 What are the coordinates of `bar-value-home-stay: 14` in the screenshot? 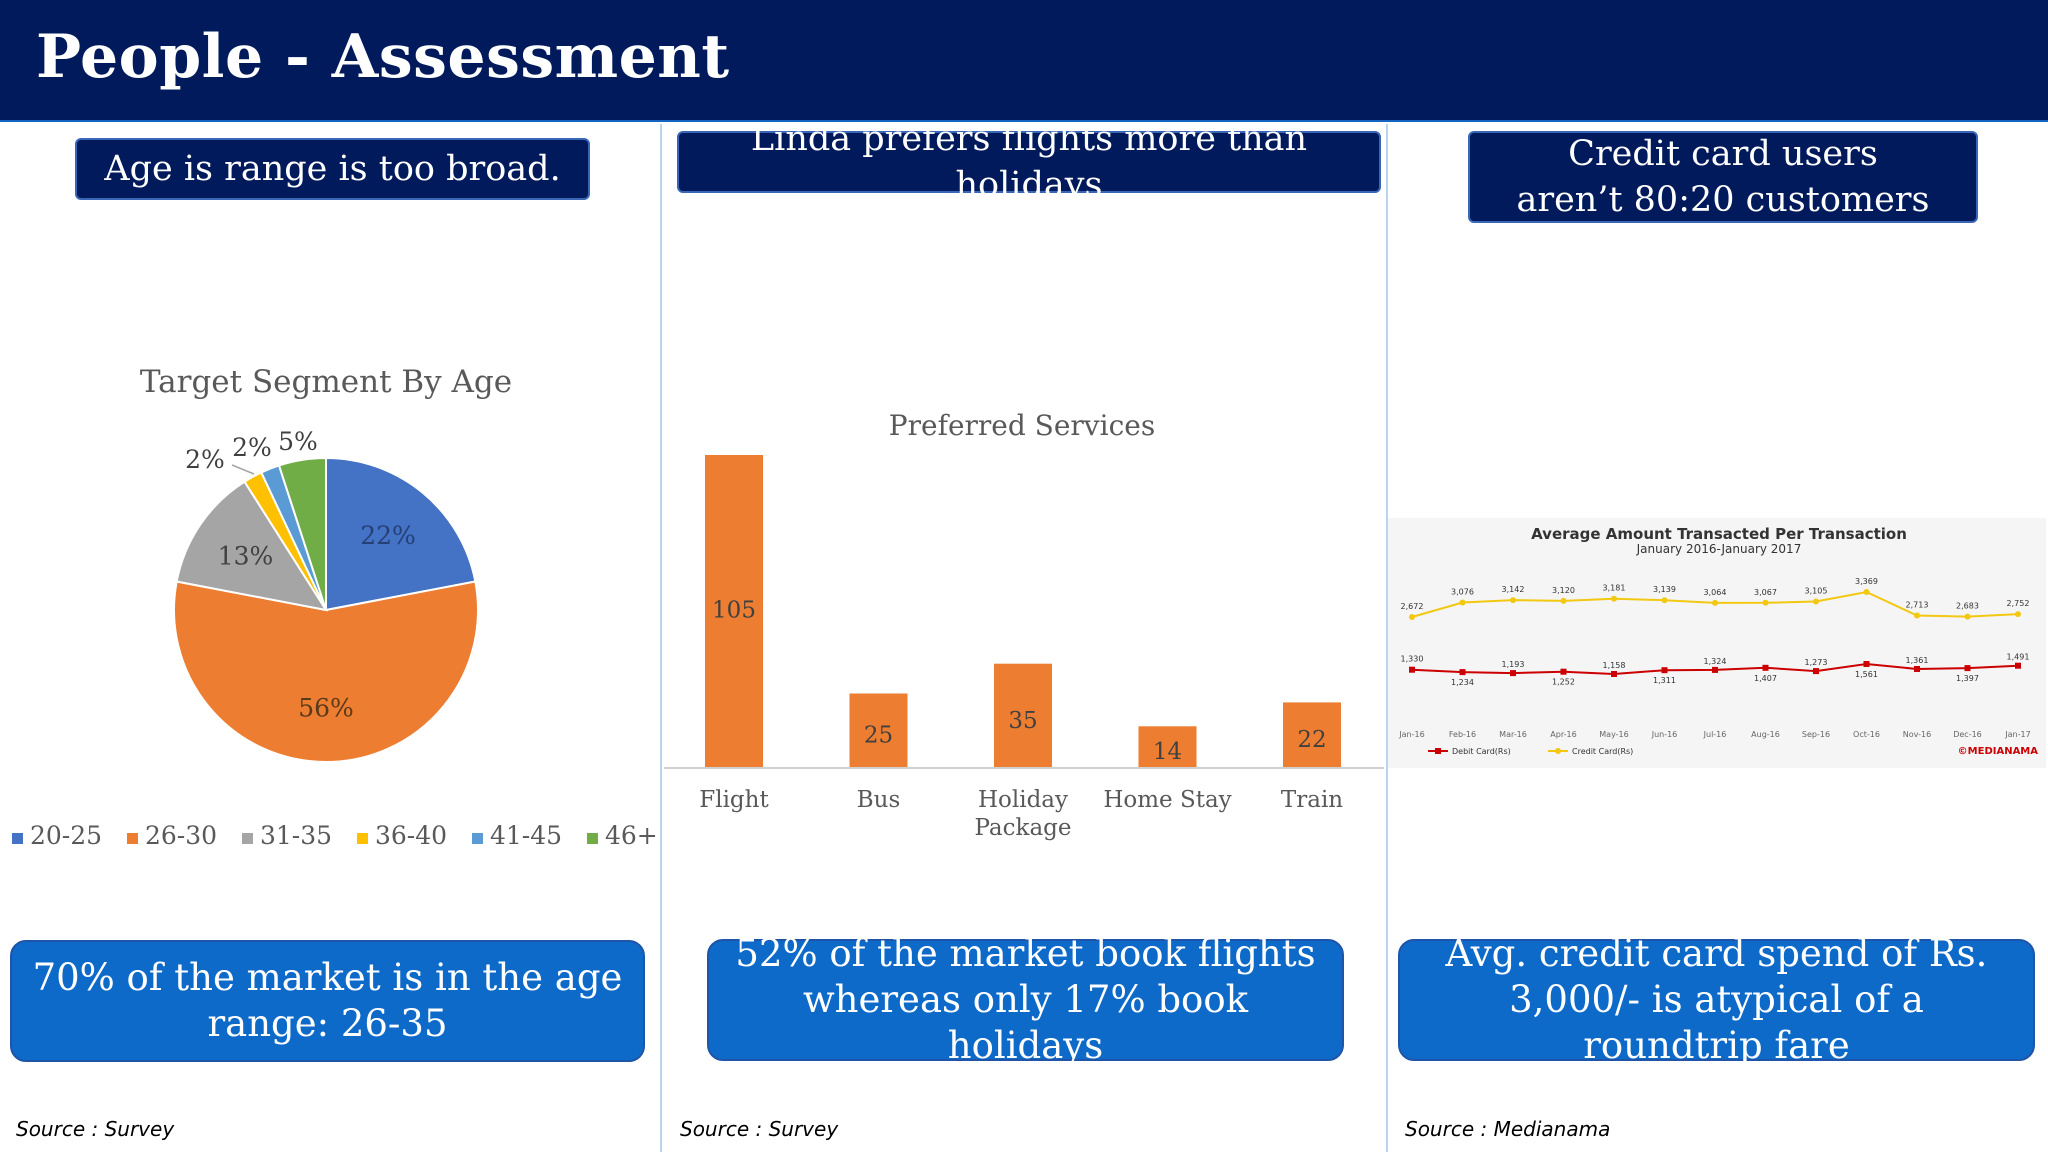 It's located at (1167, 752).